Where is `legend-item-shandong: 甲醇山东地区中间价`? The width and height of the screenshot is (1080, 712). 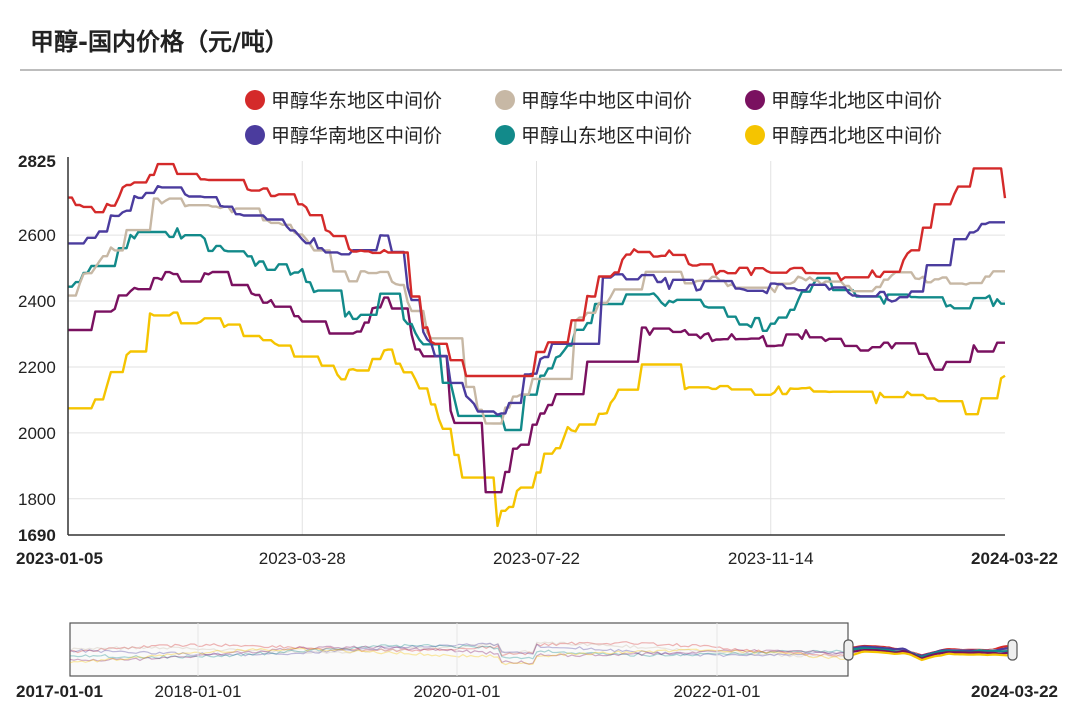 legend-item-shandong: 甲醇山东地区中间价 is located at coordinates (593, 134).